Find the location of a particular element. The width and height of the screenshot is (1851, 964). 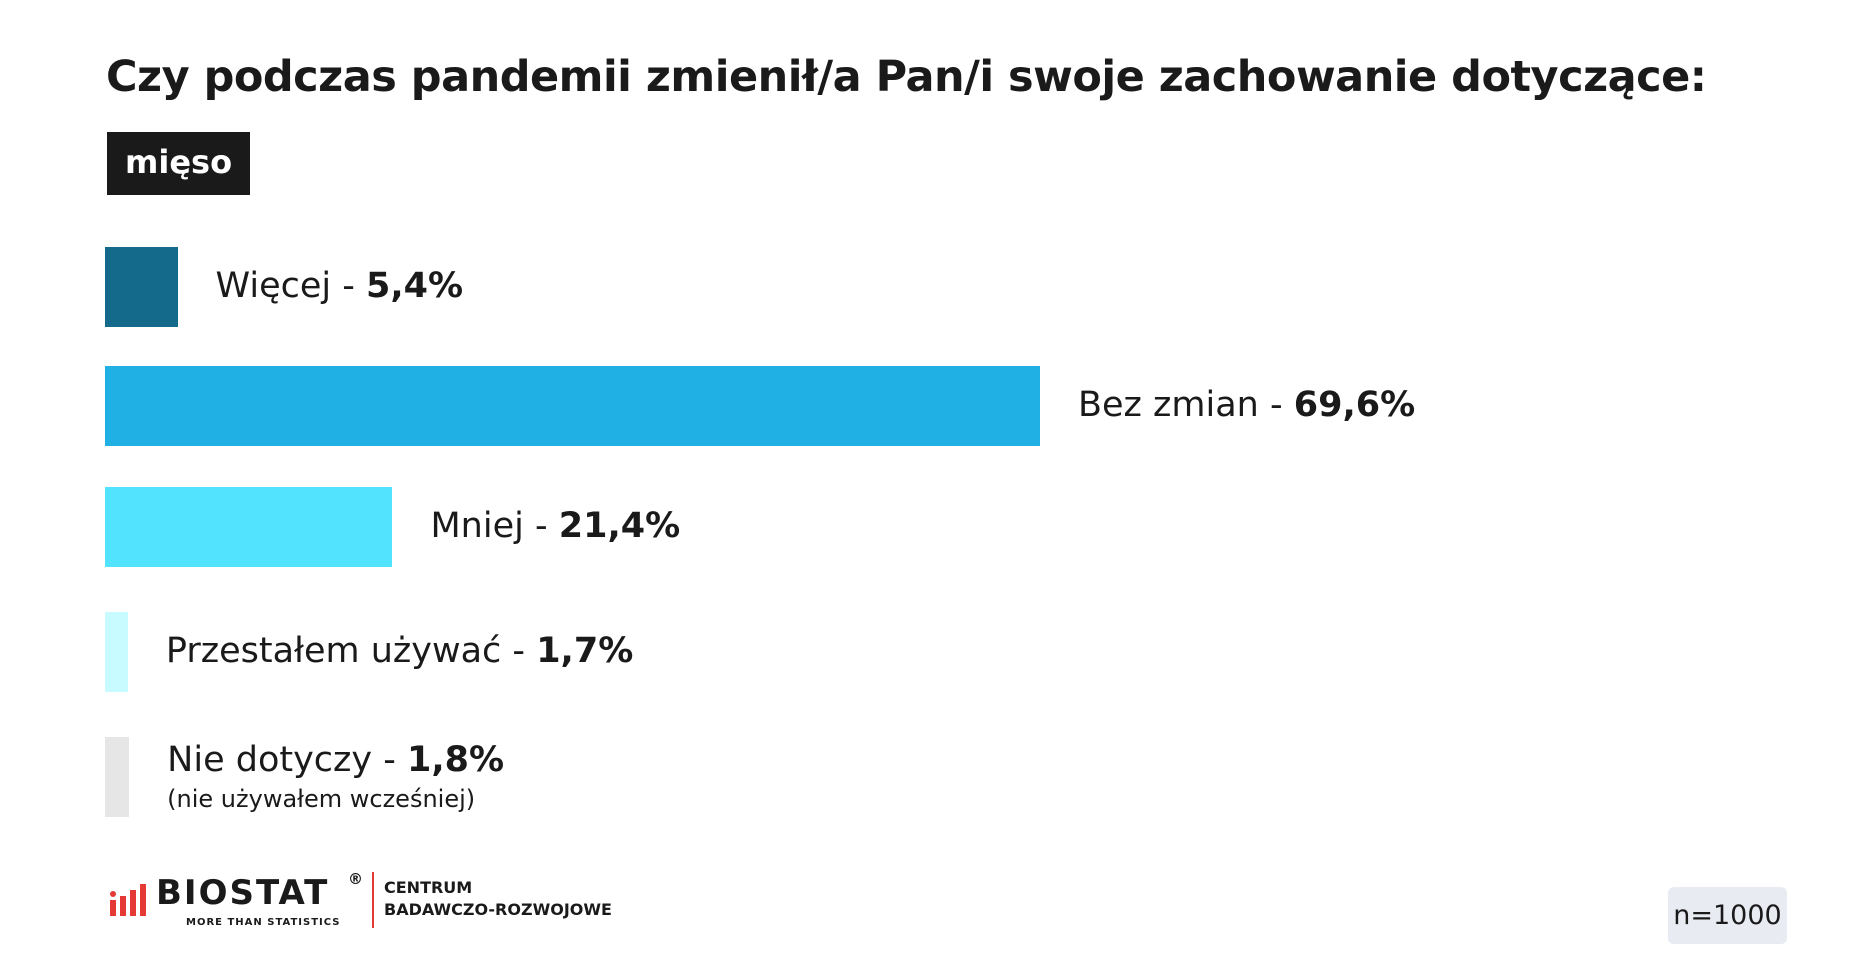

bar-sublabel-4: (nie używałem wcześniej) is located at coordinates (321, 799).